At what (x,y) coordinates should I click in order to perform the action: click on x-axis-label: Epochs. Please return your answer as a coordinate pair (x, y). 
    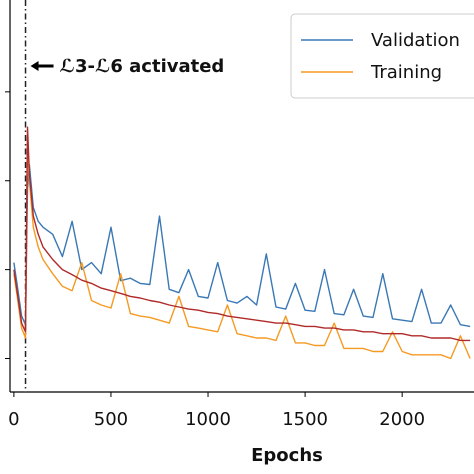
    Looking at the image, I should click on (287, 455).